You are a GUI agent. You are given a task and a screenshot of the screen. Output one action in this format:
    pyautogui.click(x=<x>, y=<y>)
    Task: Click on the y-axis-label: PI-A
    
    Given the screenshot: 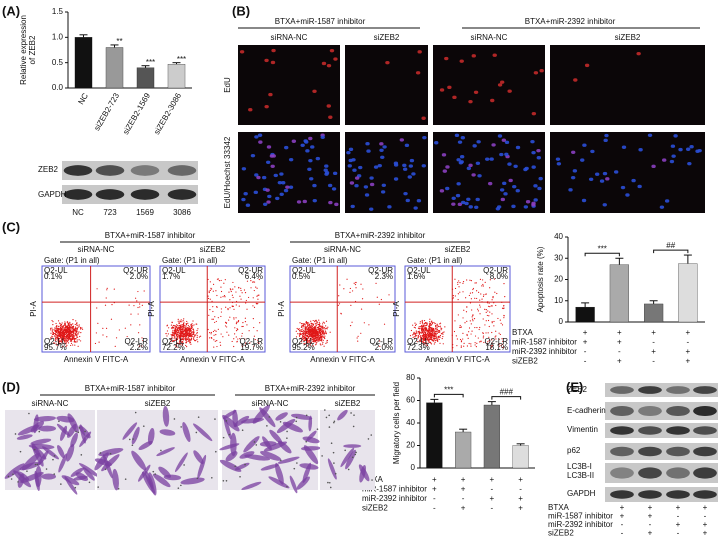 What is the action you would take?
    pyautogui.click(x=396, y=309)
    